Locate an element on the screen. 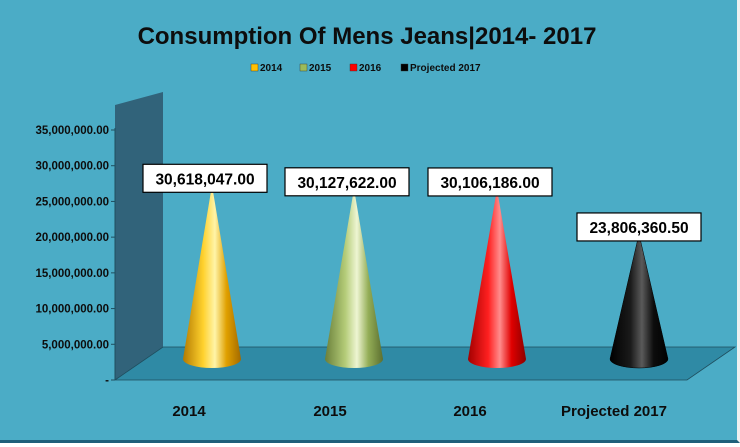 The image size is (740, 447). y-tick-label: 35,000,000.00 is located at coordinates (72, 131).